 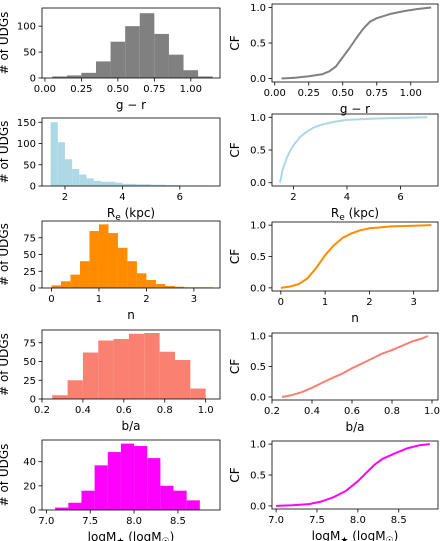 I want to click on x-axis-label: b/a, so click(x=130, y=426).